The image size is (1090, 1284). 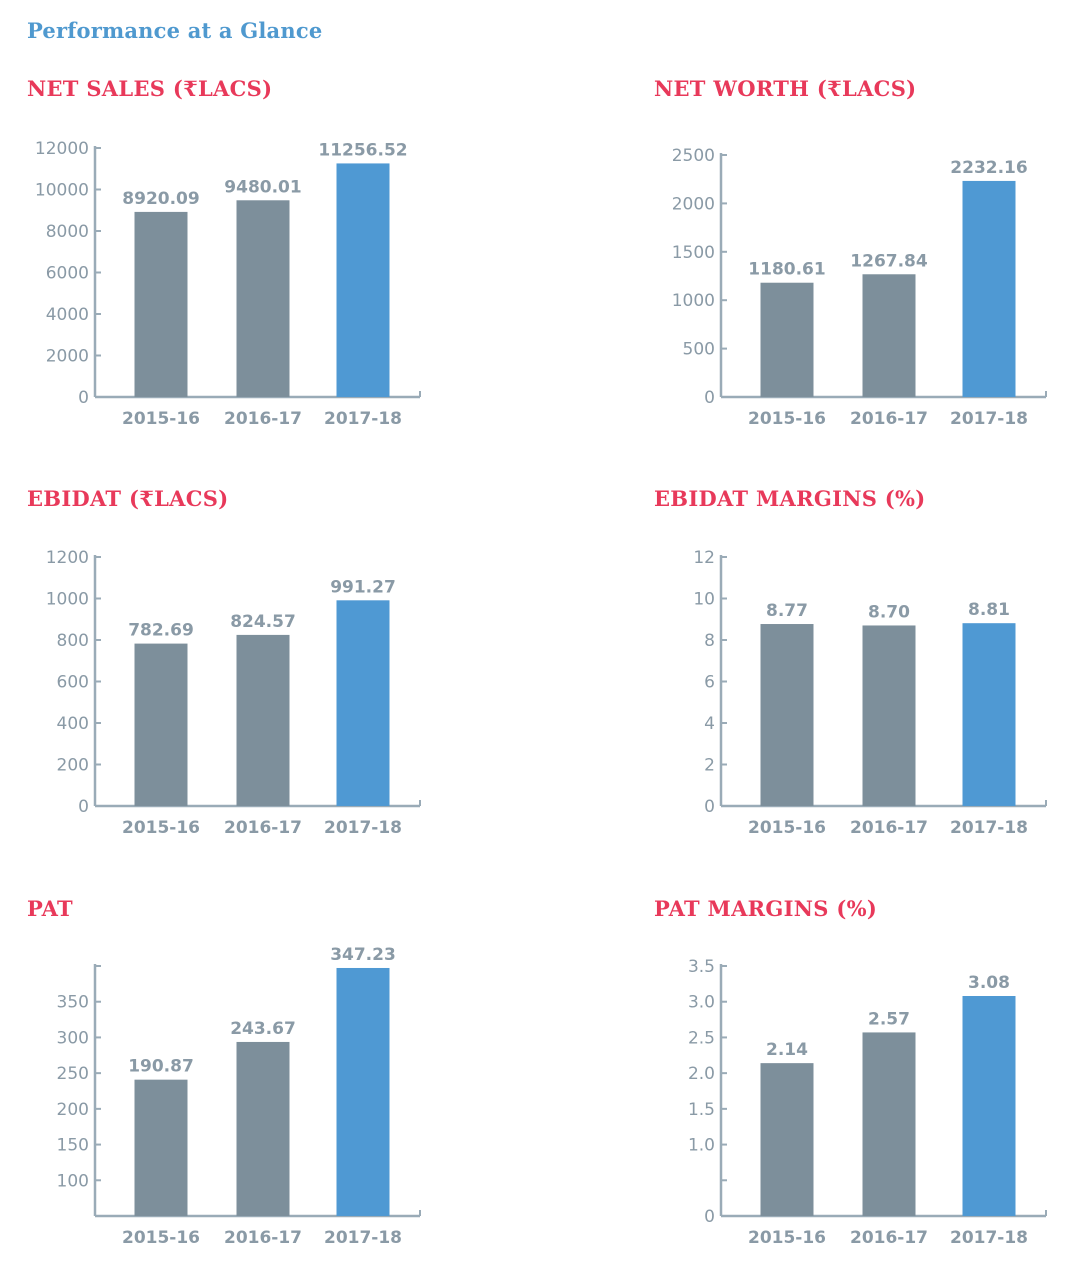 I want to click on y-tick-label: 800, so click(x=73, y=641).